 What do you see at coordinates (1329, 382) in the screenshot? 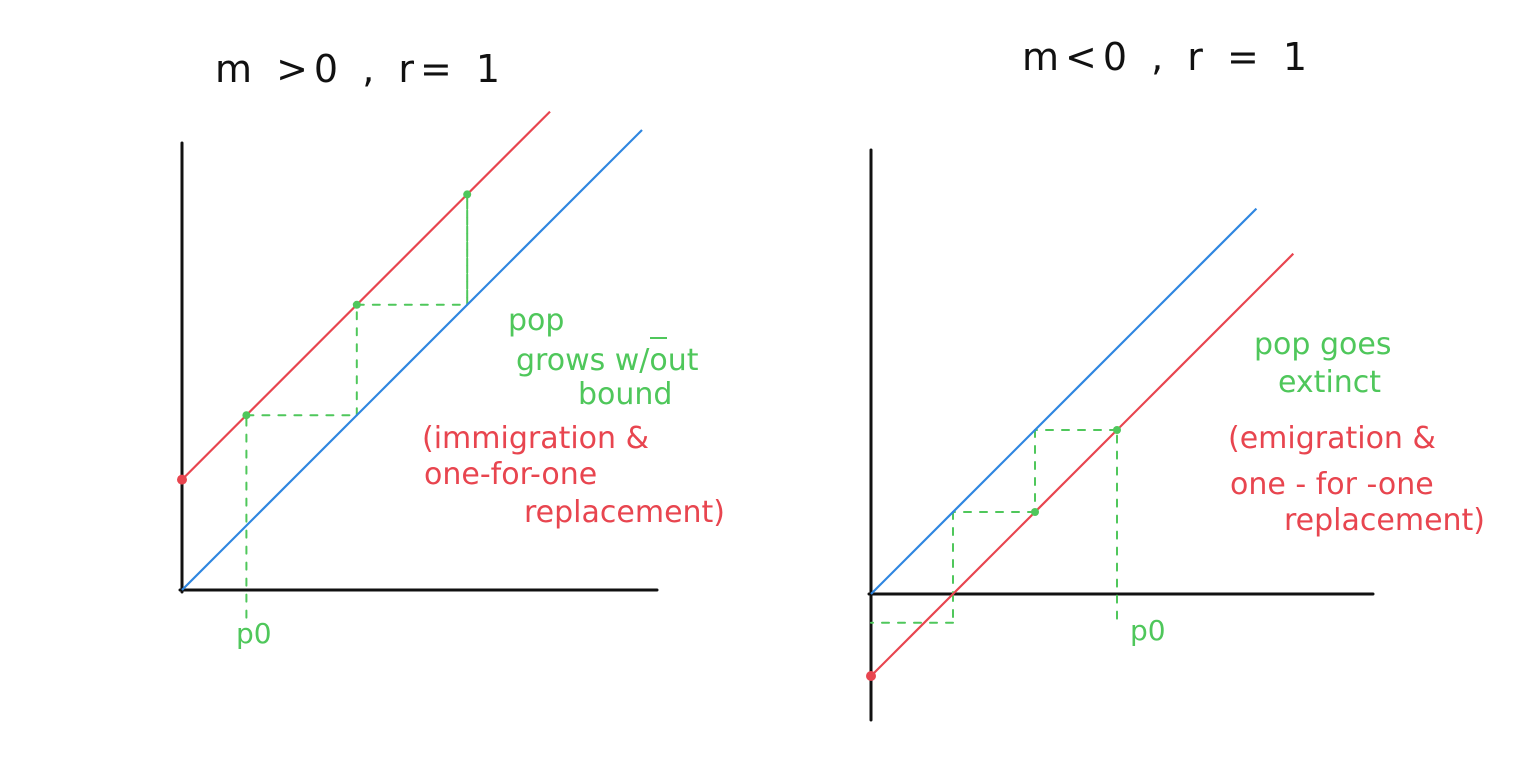
I see `right-outcome-line-2: extinct` at bounding box center [1329, 382].